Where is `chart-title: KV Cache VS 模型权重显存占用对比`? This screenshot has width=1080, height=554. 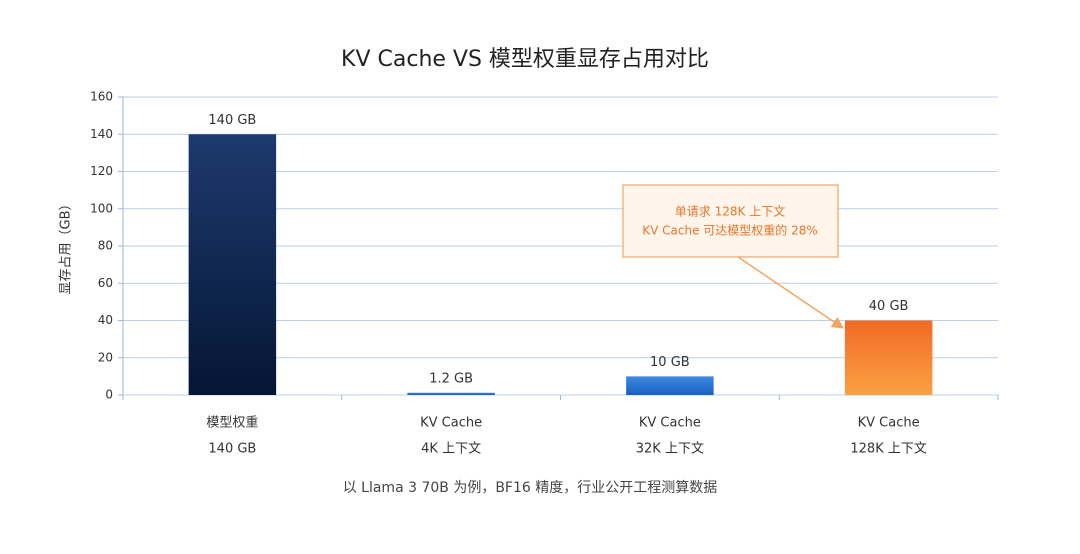 chart-title: KV Cache VS 模型权重显存占用对比 is located at coordinates (525, 59).